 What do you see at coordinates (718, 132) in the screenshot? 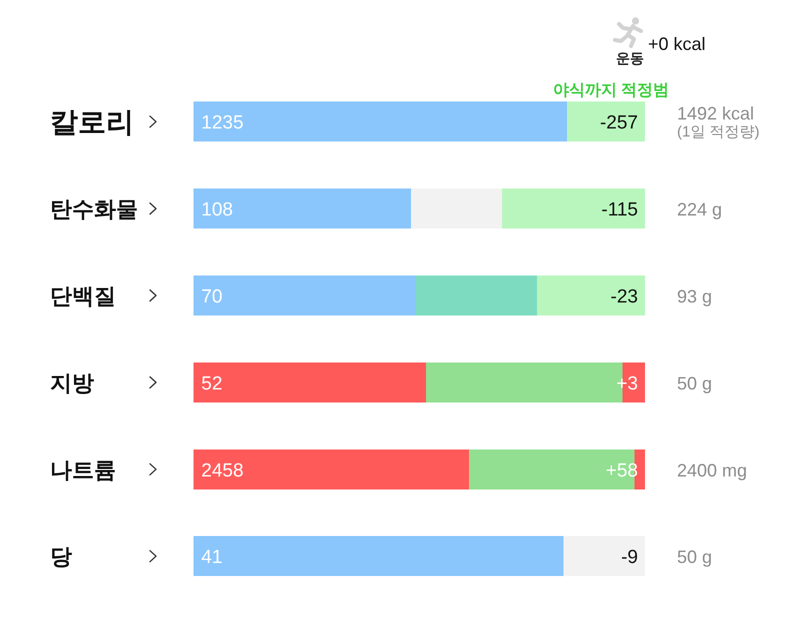
I see `text: (1일 적정량)` at bounding box center [718, 132].